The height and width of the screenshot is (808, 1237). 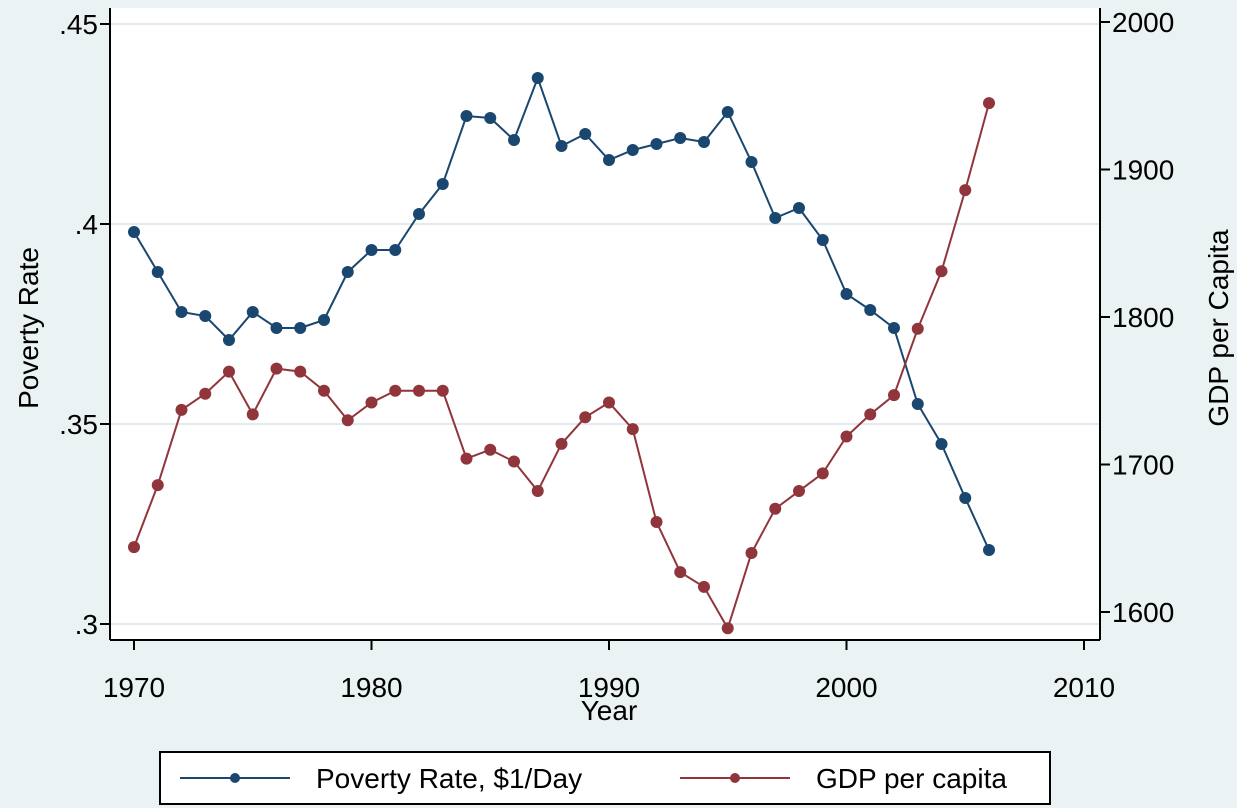 I want to click on y-right-tick-label: 1800, so click(x=1143, y=317).